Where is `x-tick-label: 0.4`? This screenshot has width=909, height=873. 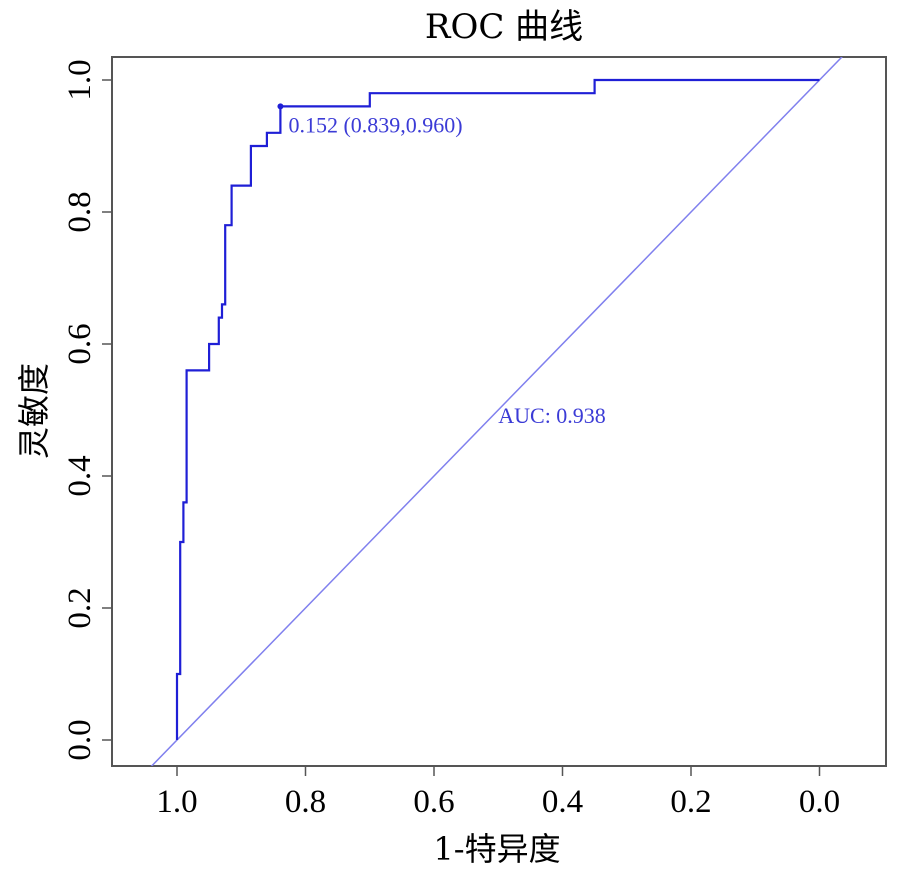 x-tick-label: 0.4 is located at coordinates (562, 802).